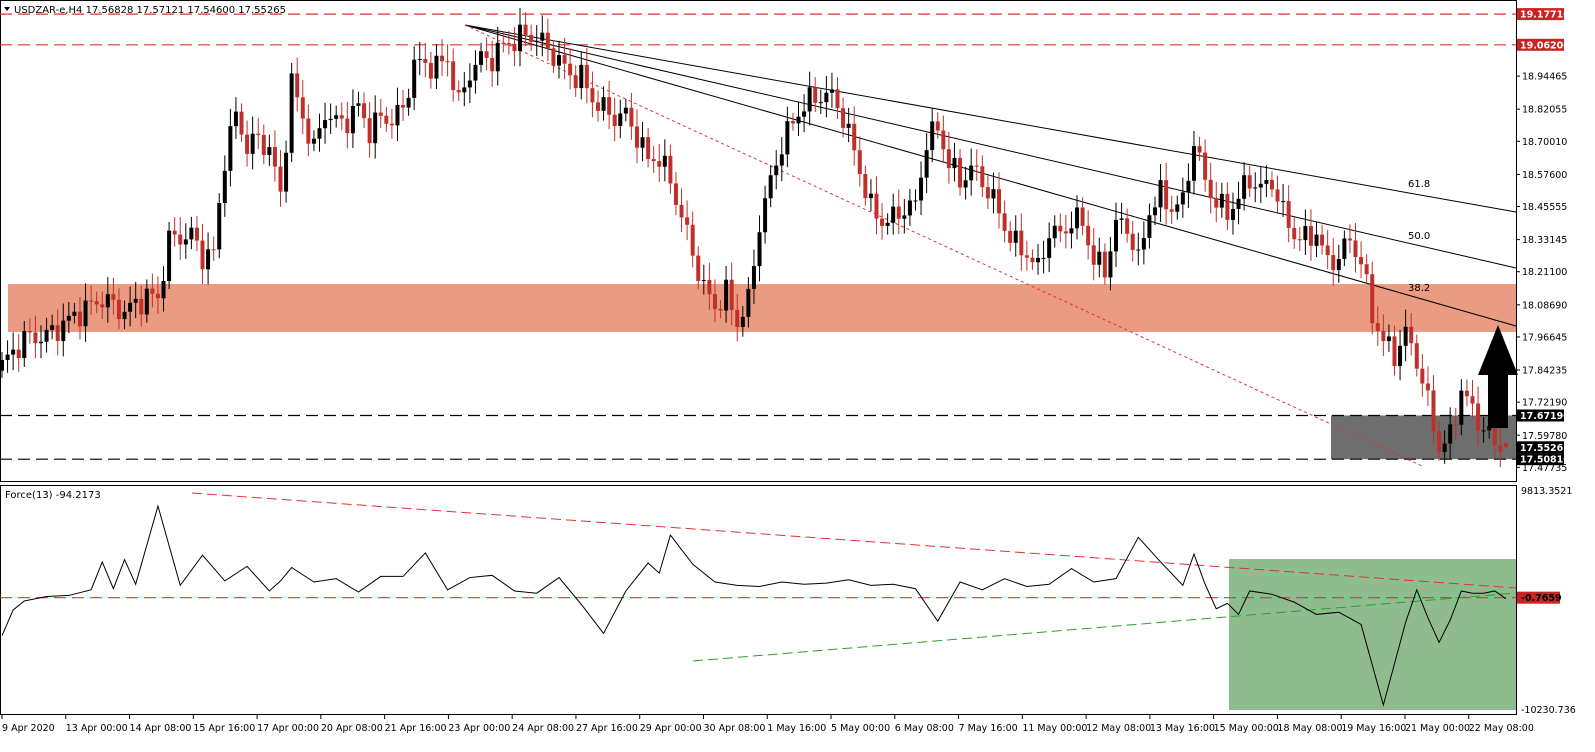 This screenshot has height=752, width=1595. What do you see at coordinates (1545, 15) in the screenshot?
I see `level-label-top-text: 19.17710` at bounding box center [1545, 15].